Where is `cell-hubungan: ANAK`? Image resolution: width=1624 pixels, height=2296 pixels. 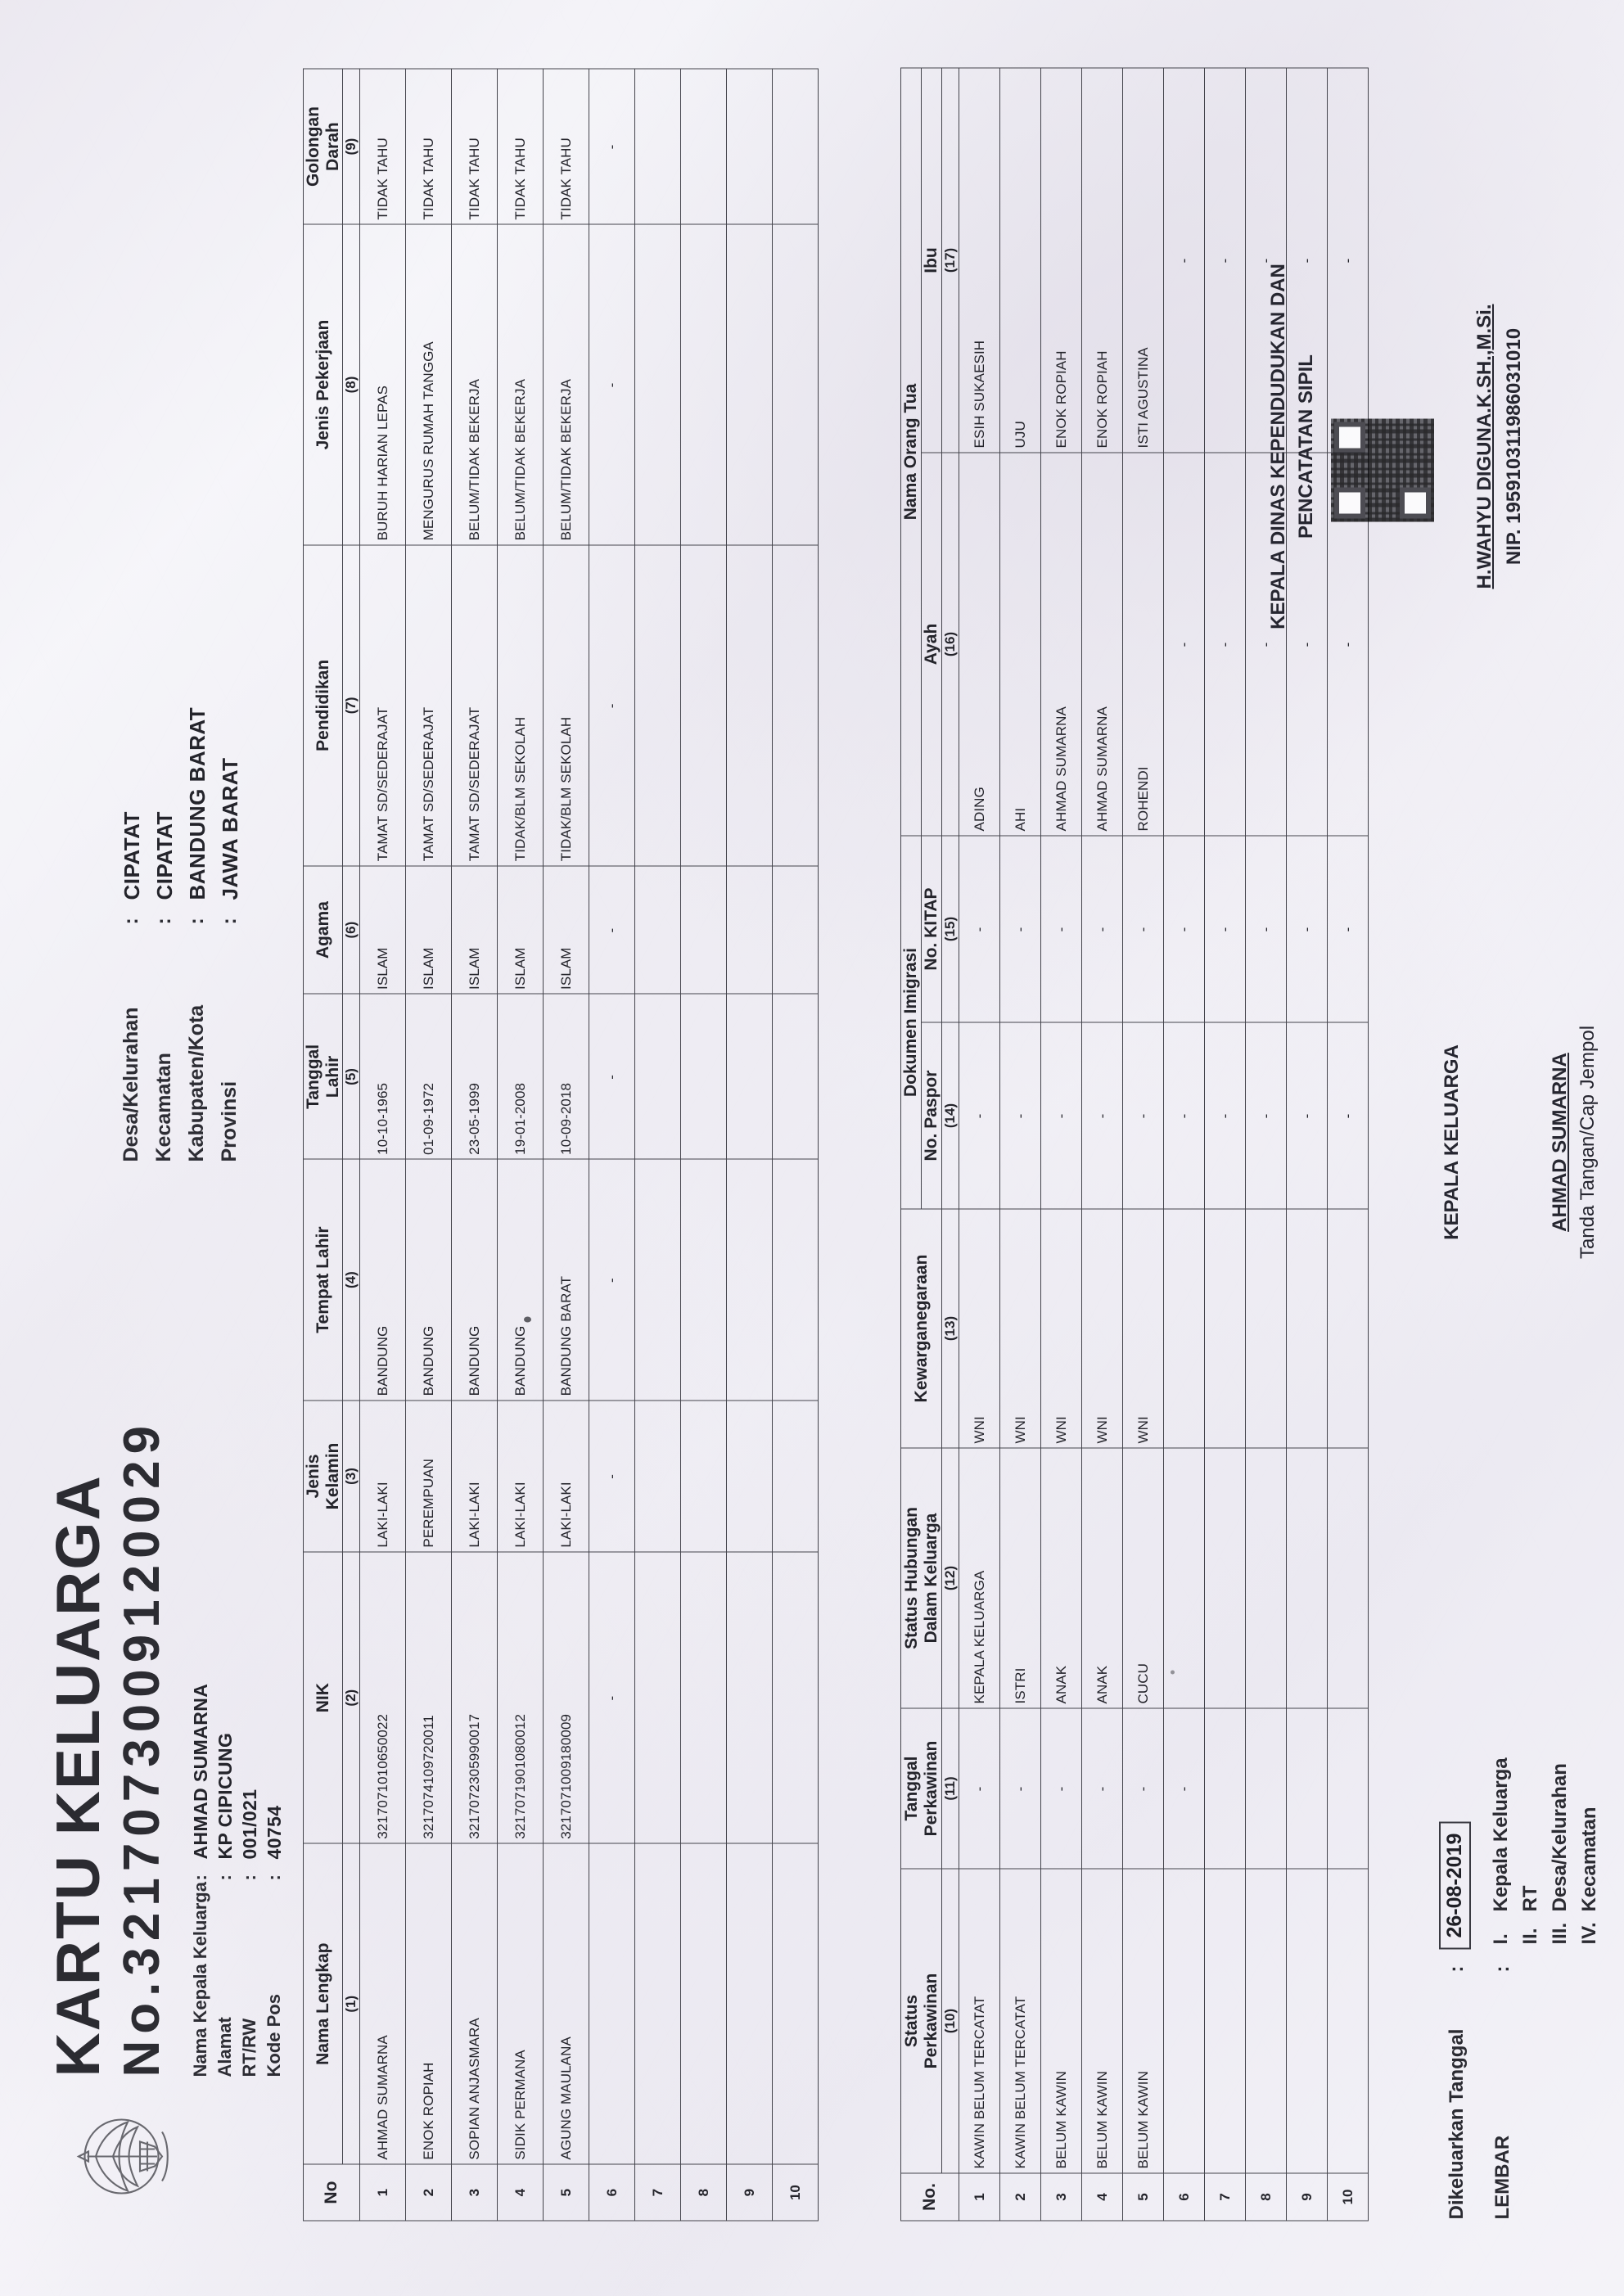
cell-hubungan: ANAK is located at coordinates (1061, 1577).